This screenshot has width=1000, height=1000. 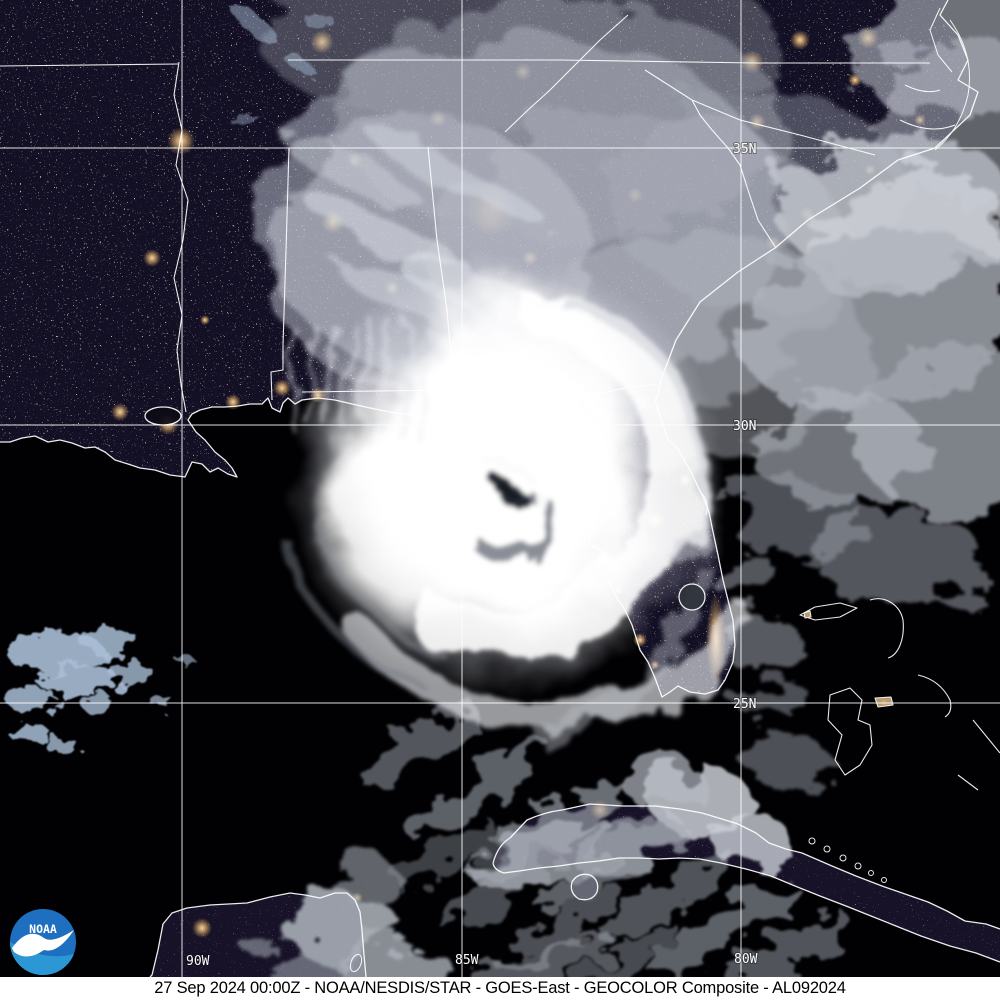 I want to click on border-tn-nc, so click(x=566, y=73).